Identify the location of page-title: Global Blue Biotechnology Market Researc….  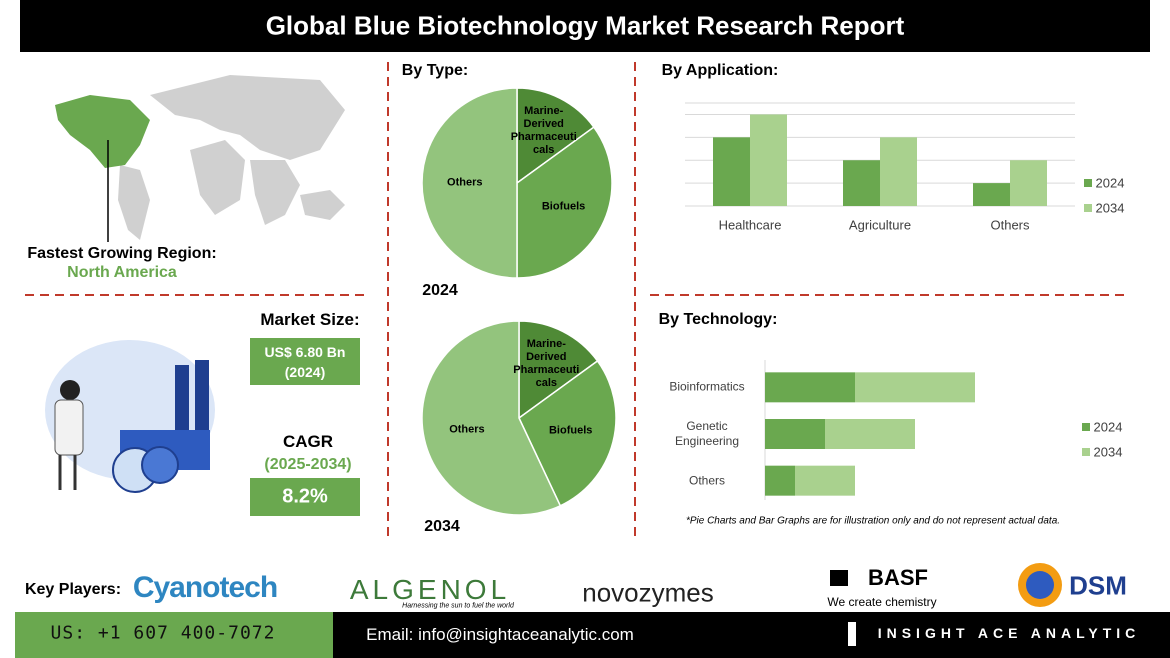
(585, 25).